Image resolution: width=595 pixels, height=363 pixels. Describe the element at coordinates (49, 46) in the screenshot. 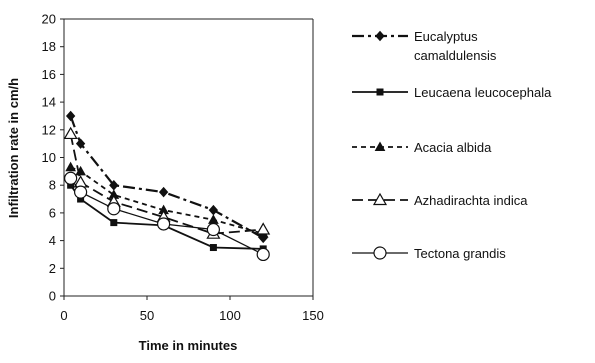

I see `y-tick-label: 18` at that location.